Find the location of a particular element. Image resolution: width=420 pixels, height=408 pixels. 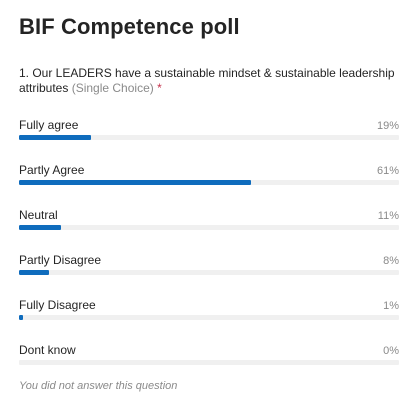

option-percent: 8% is located at coordinates (391, 261).